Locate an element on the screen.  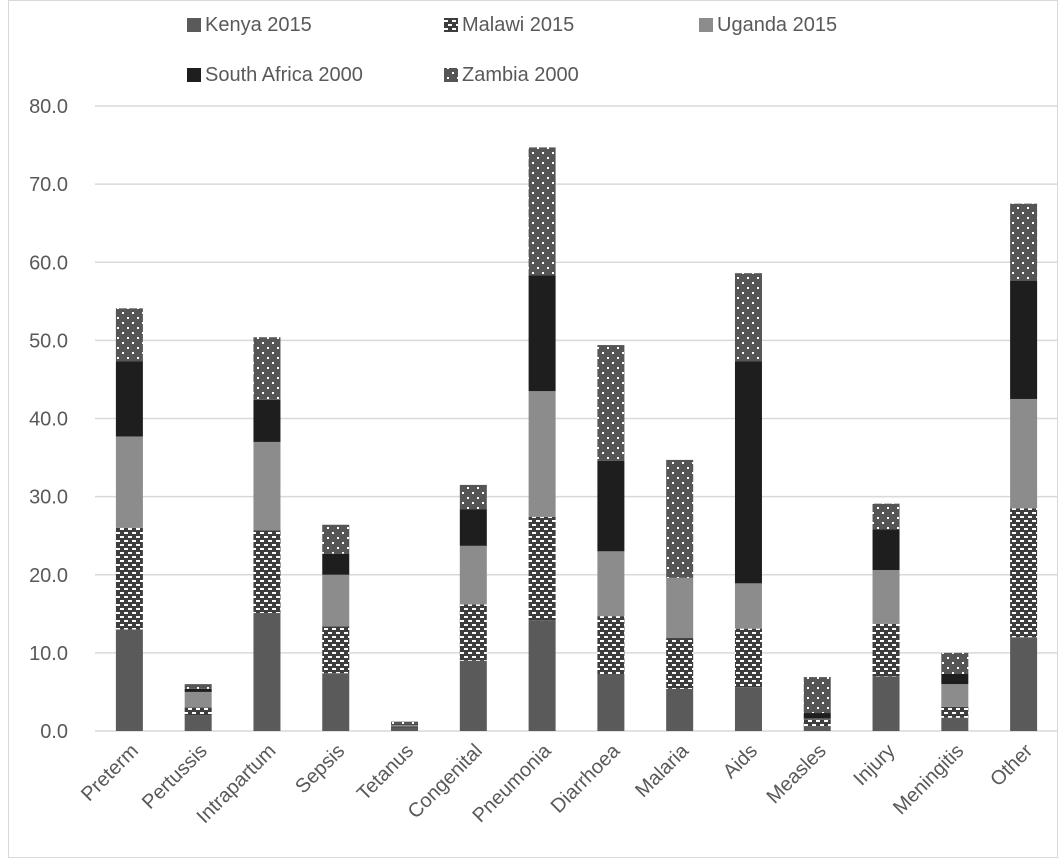
bar-pertussis-malawi-2015 is located at coordinates (198, 711).